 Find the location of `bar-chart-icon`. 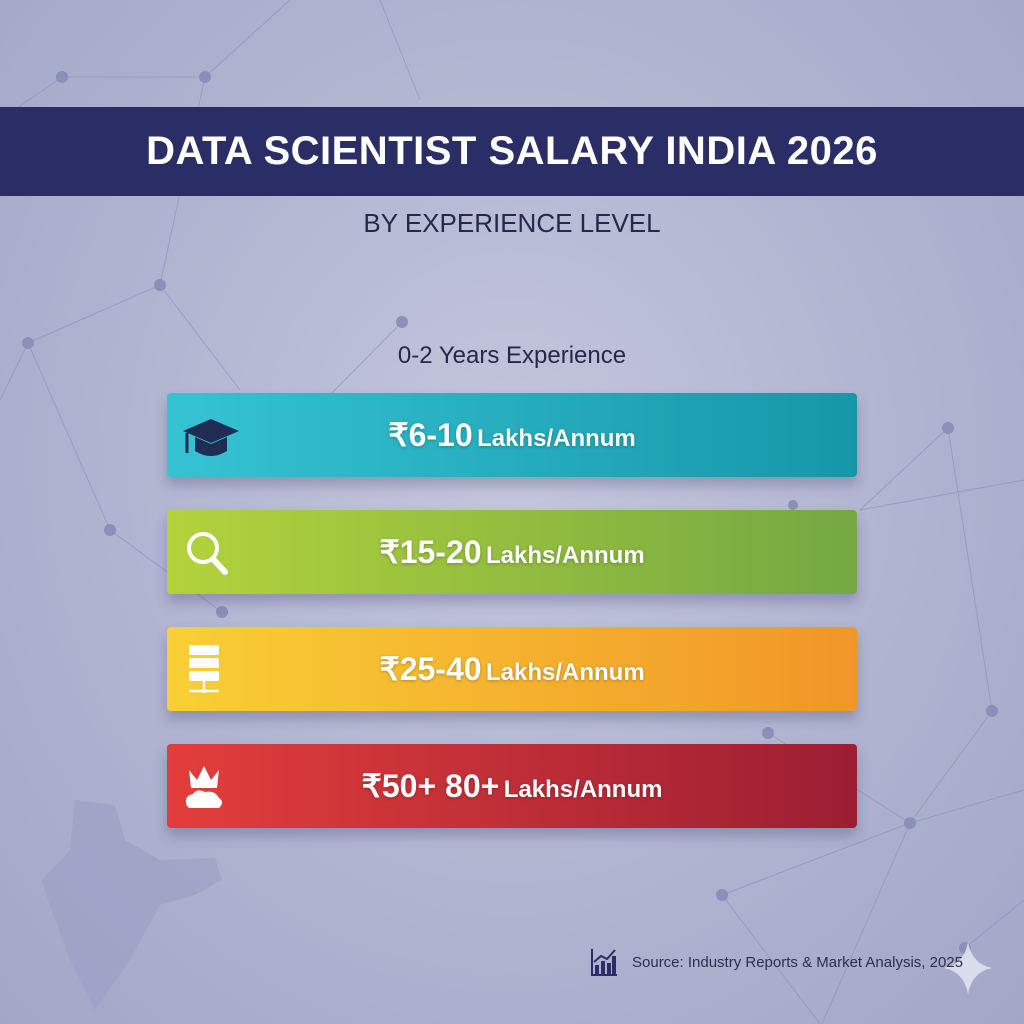

bar-chart-icon is located at coordinates (604, 962).